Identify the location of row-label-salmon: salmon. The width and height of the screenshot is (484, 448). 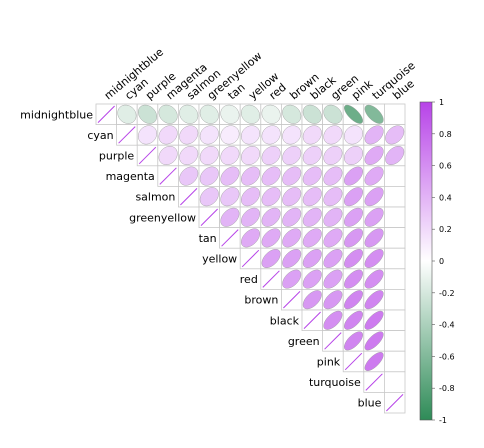
(155, 197).